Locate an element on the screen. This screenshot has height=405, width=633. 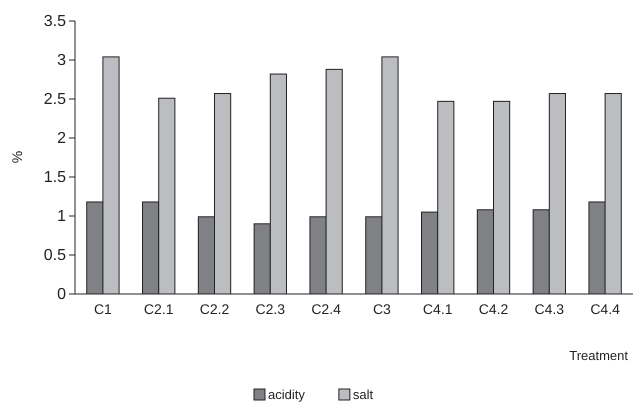
y-axis-title: % is located at coordinates (17, 157).